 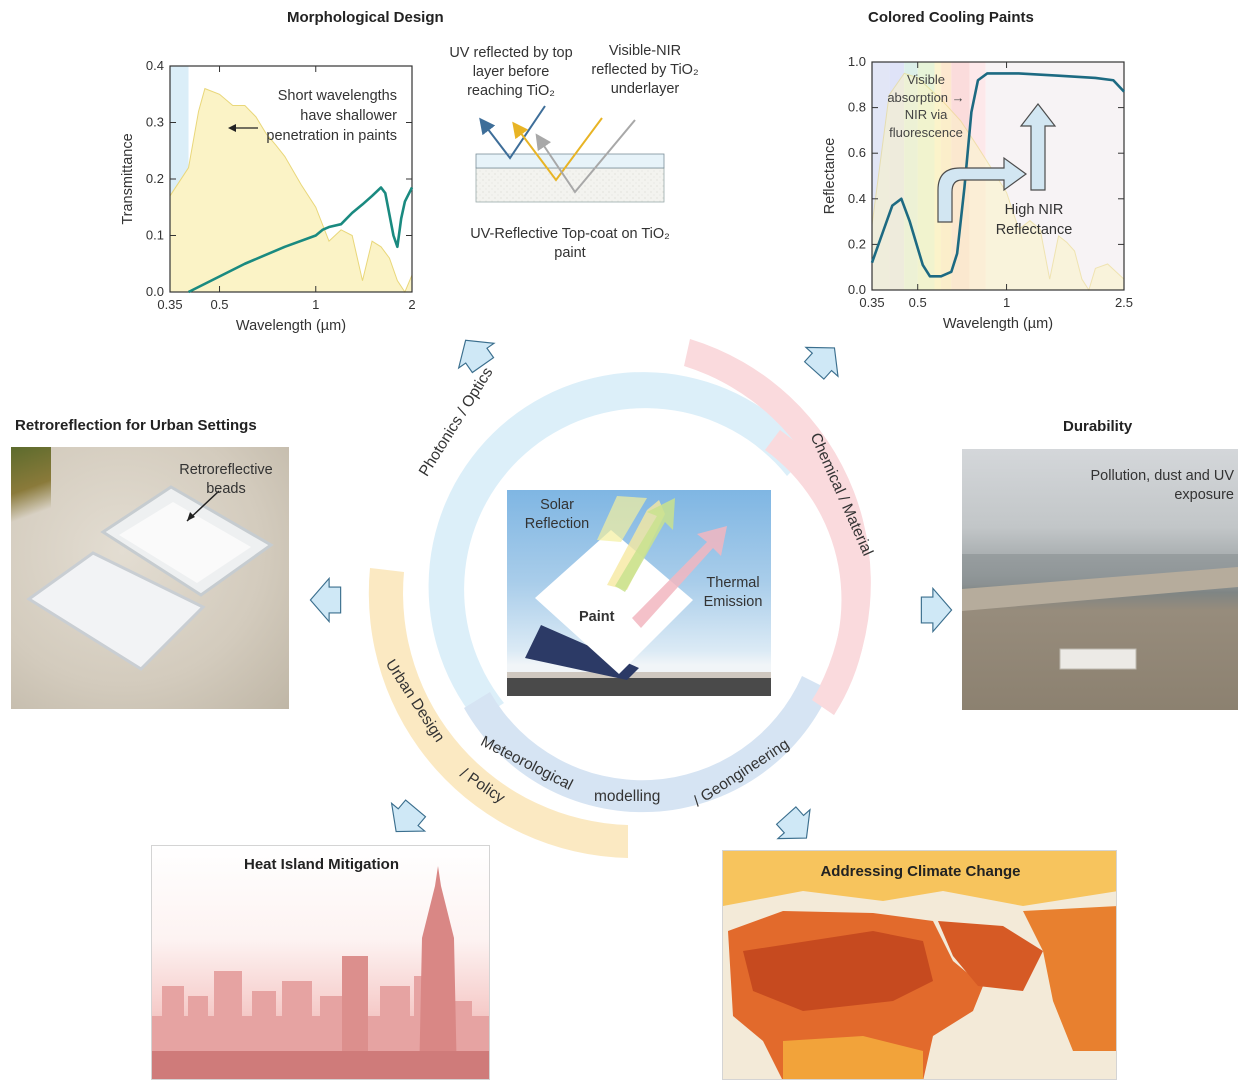 I want to click on nir-ray, so click(x=585, y=156).